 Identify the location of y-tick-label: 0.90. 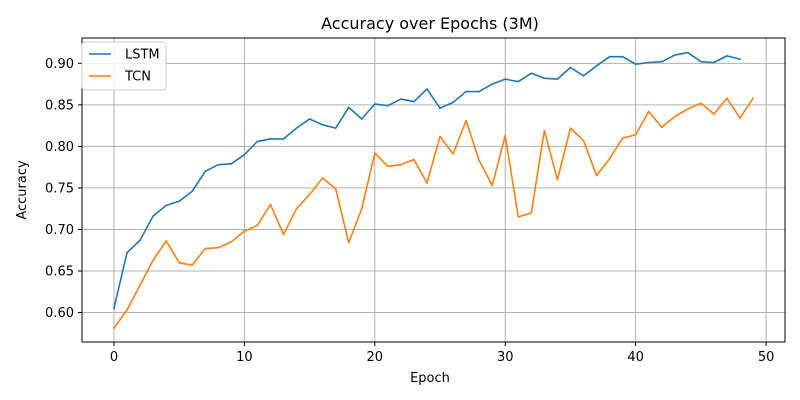
(59, 64).